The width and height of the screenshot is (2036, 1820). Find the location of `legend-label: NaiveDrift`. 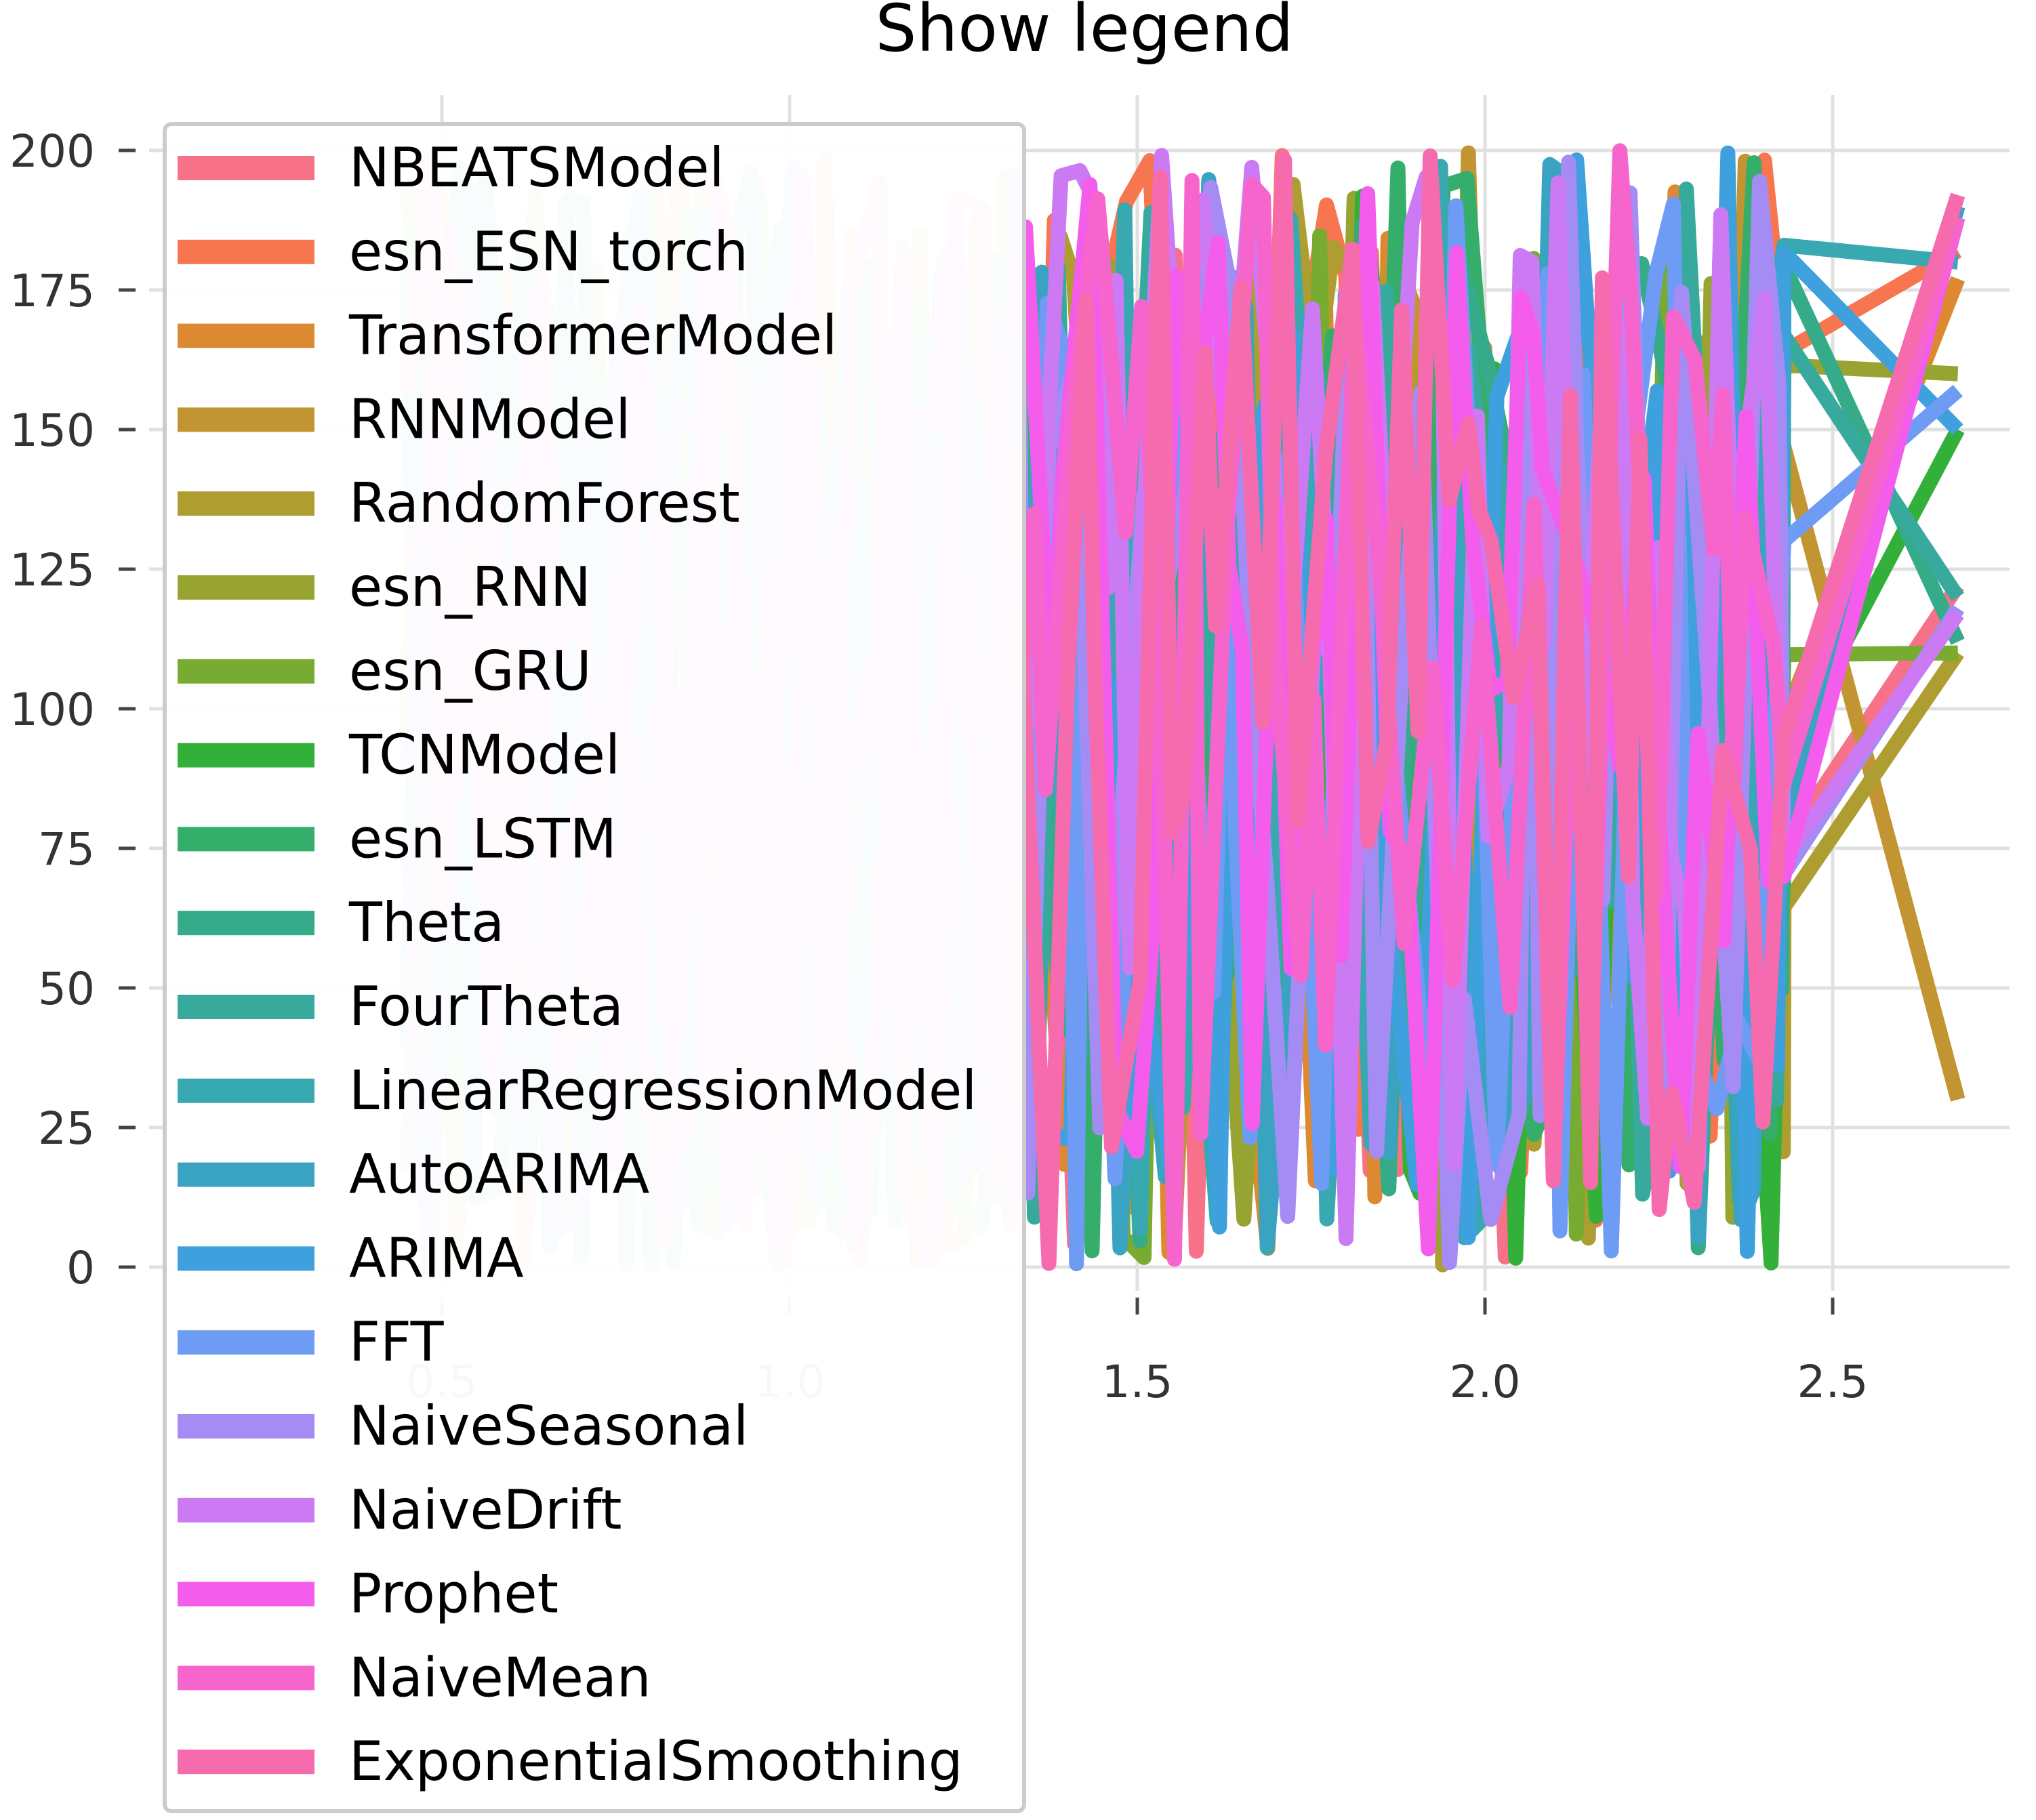

legend-label: NaiveDrift is located at coordinates (485, 1510).